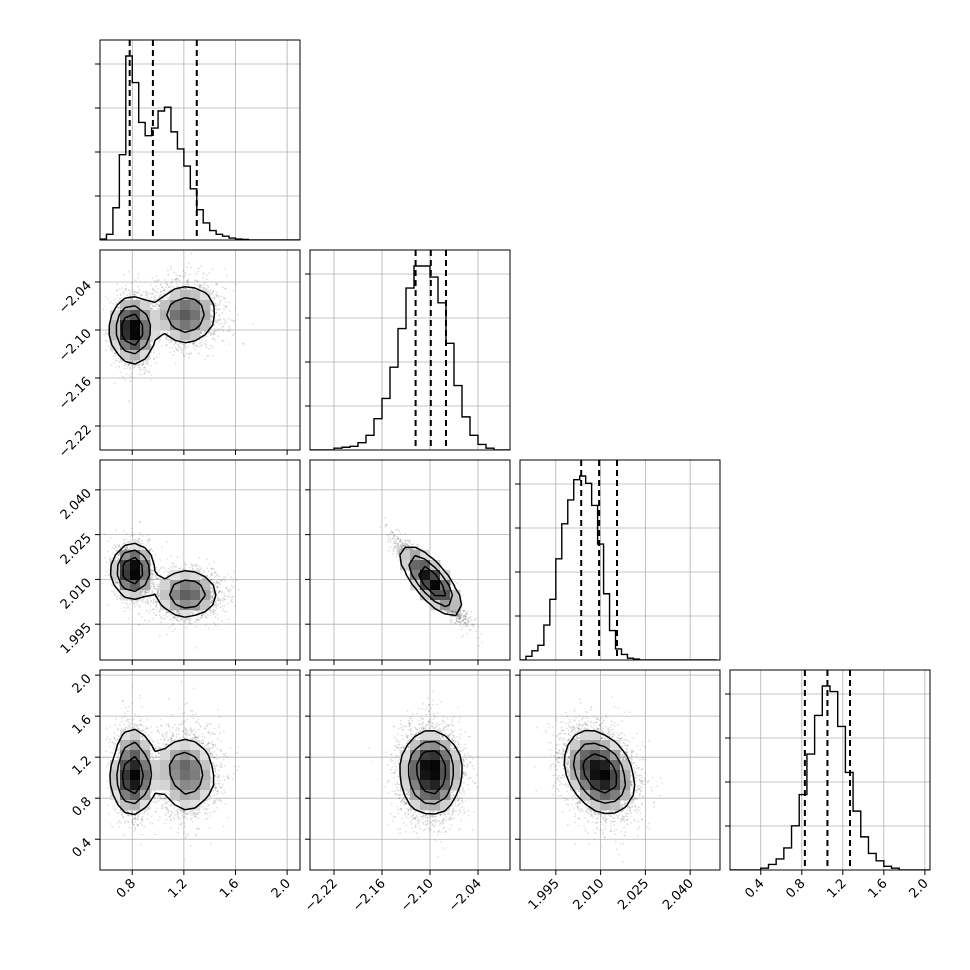 Image resolution: width=970 pixels, height=970 pixels. What do you see at coordinates (75, 345) in the screenshot?
I see `y-tick-label: −2.10` at bounding box center [75, 345].